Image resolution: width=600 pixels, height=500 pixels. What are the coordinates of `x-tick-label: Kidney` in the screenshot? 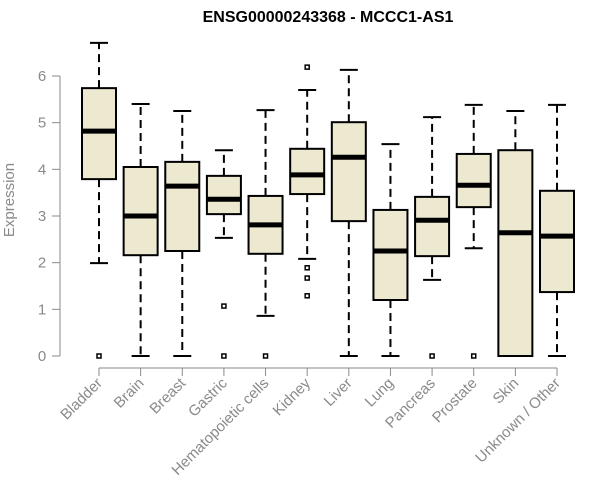 It's located at (292, 396).